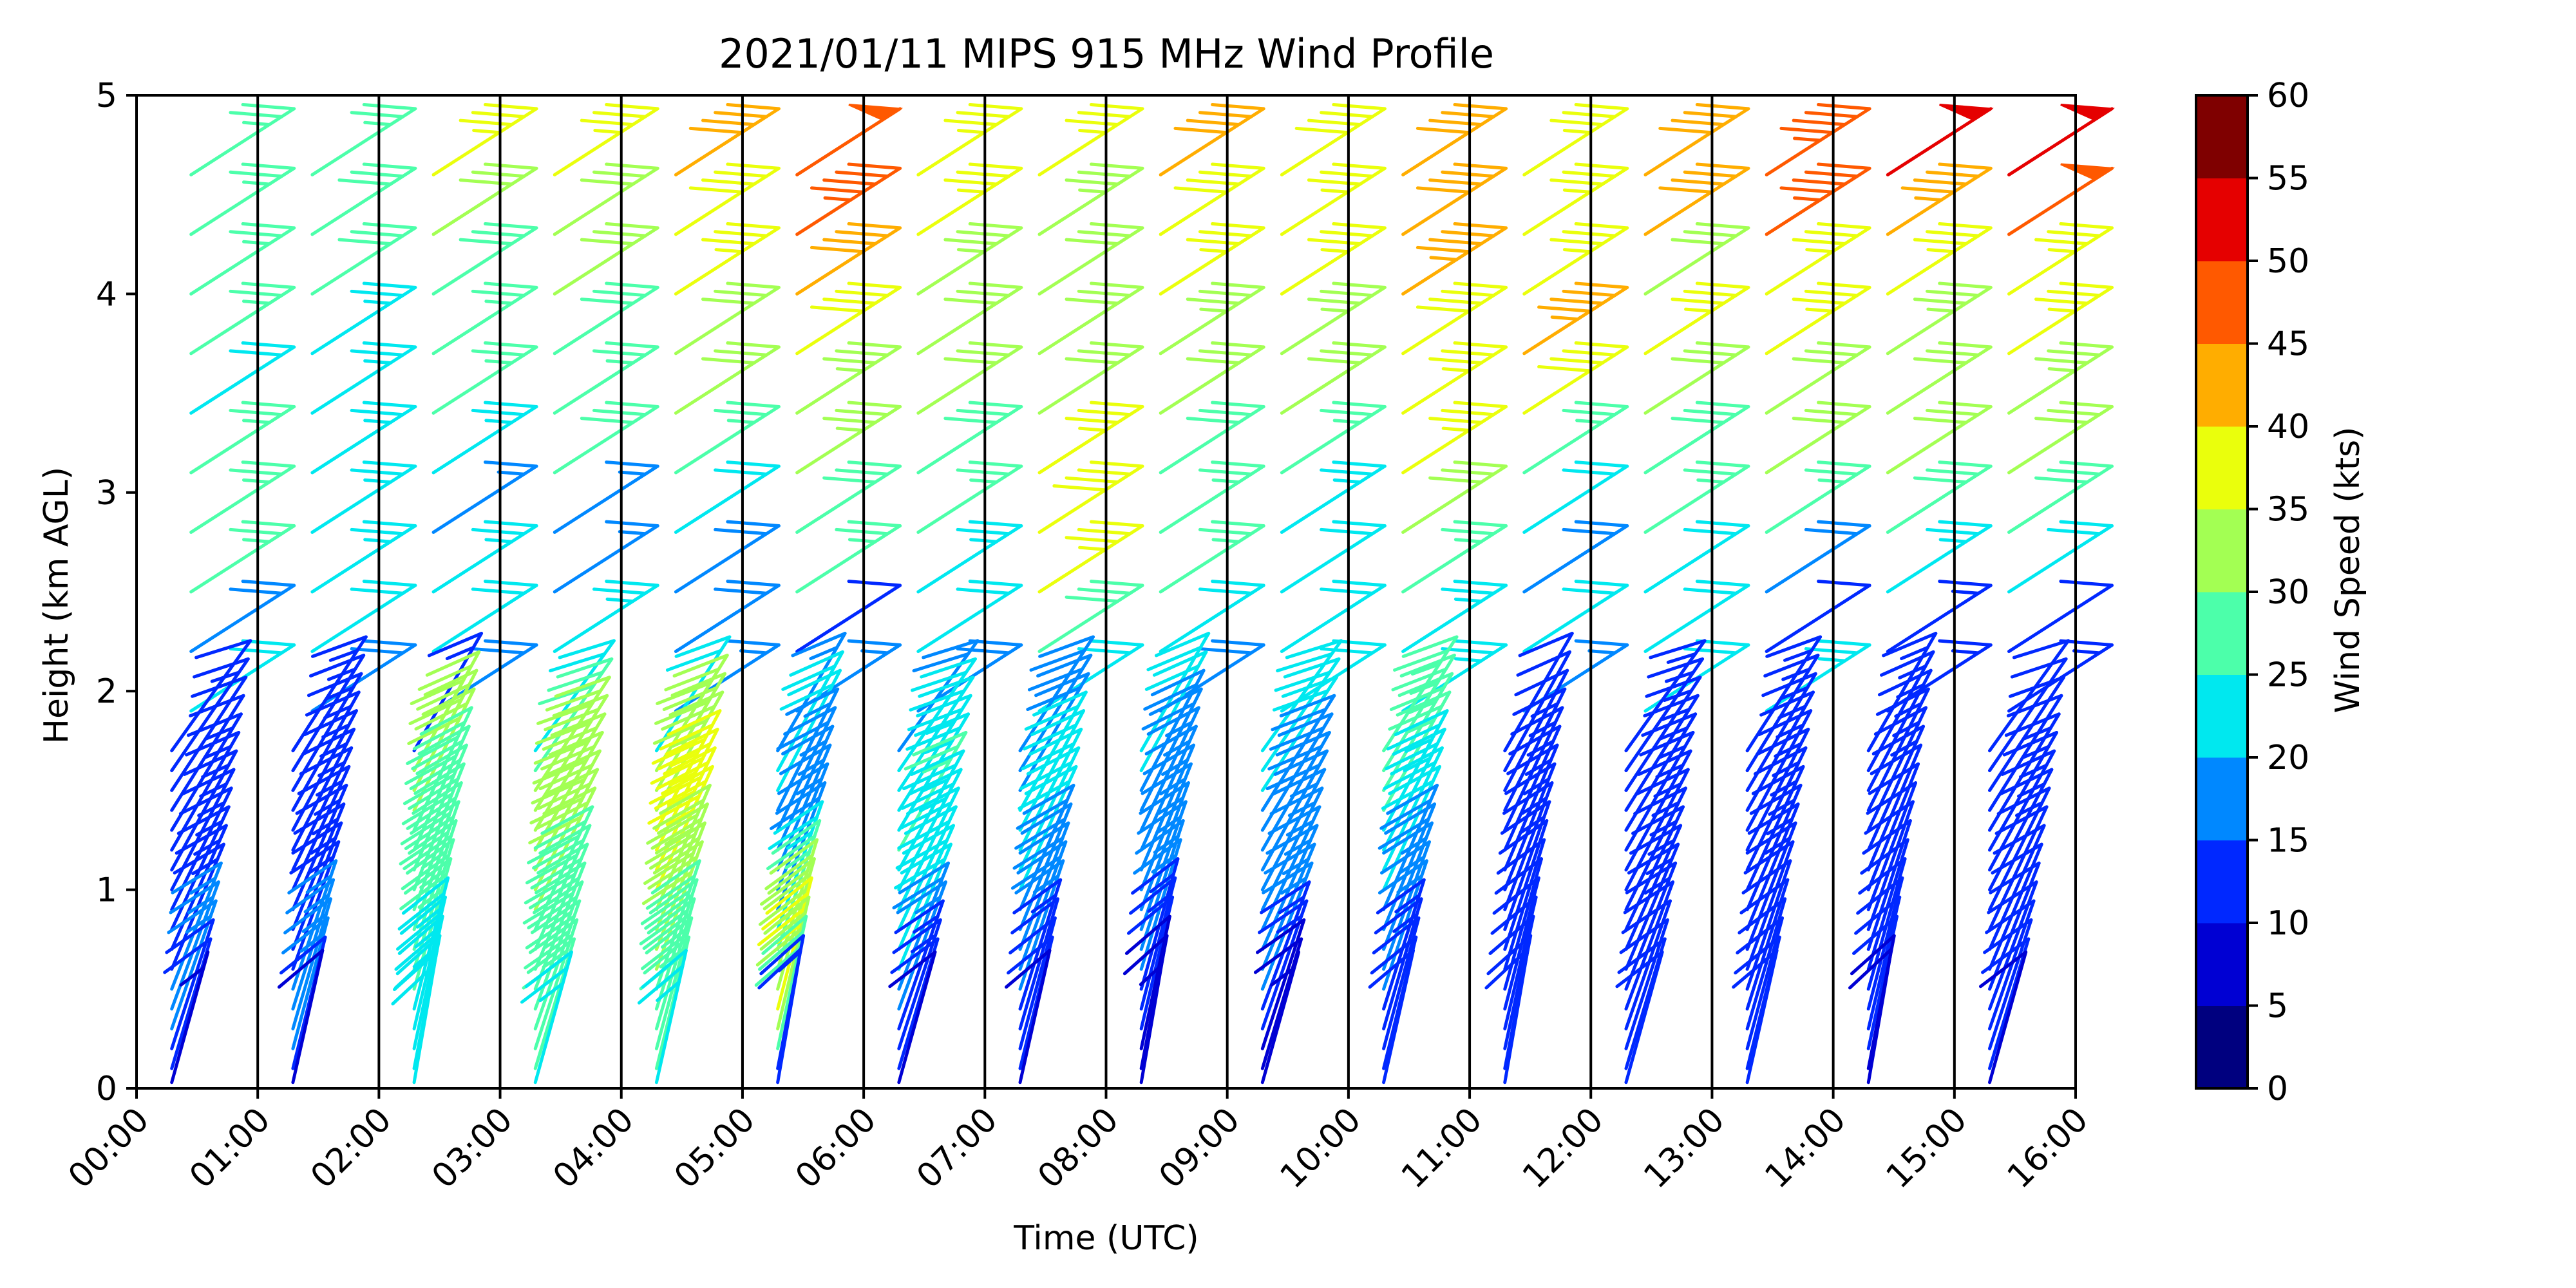 Image resolution: width=2576 pixels, height=1288 pixels. What do you see at coordinates (1294, 885) in the screenshot?
I see `wind-barb-h9-lower12-half-barb` at bounding box center [1294, 885].